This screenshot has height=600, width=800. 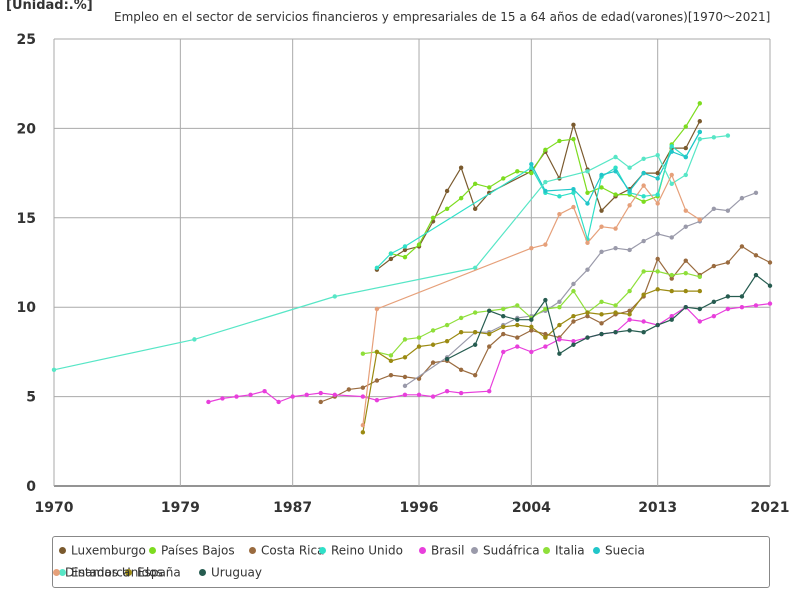 What do you see at coordinates (511, 550) in the screenshot?
I see `legend-label: Sudáfrica` at bounding box center [511, 550].